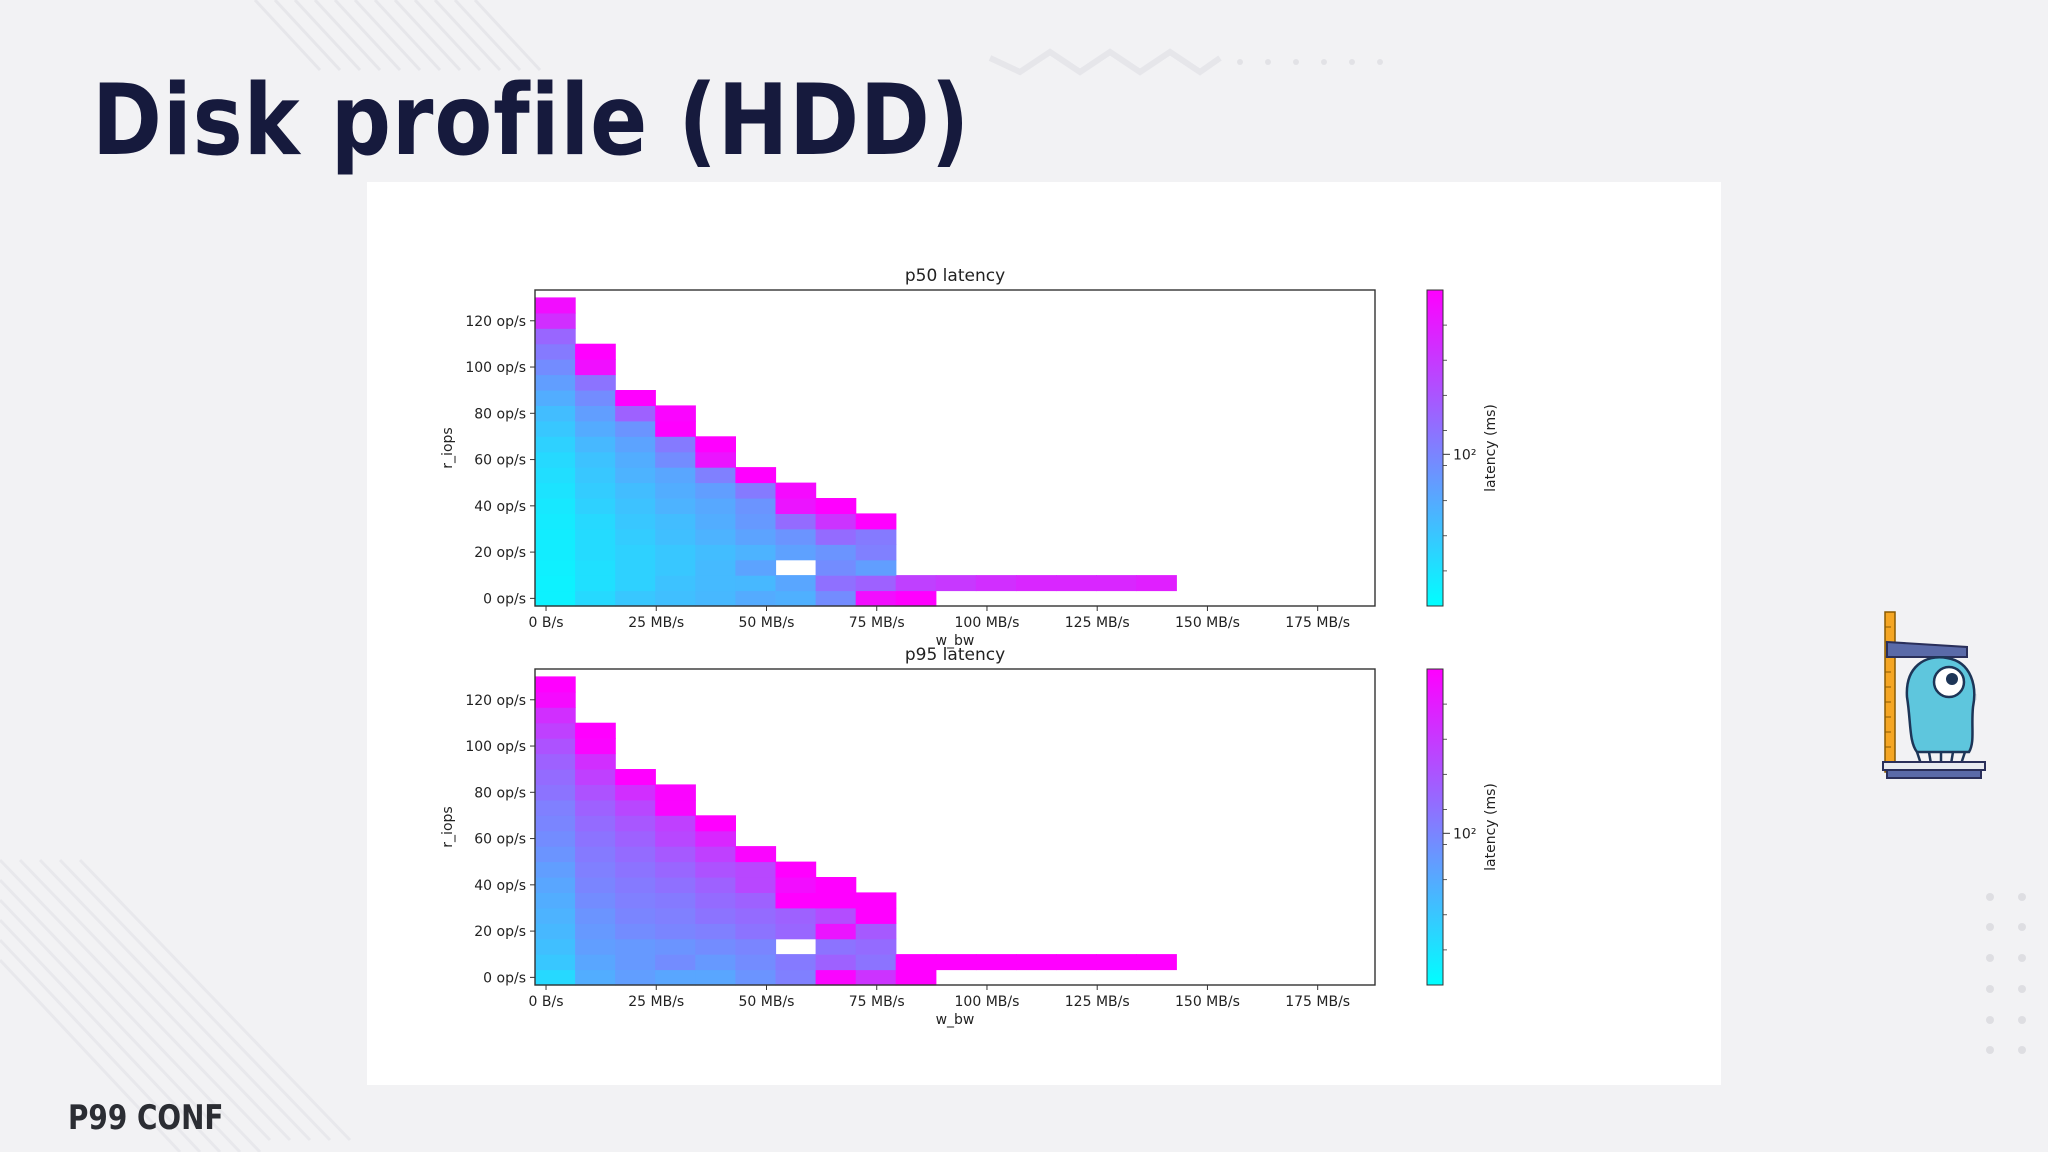  I want to click on x-tick-label: 75 MB/s, so click(877, 623).